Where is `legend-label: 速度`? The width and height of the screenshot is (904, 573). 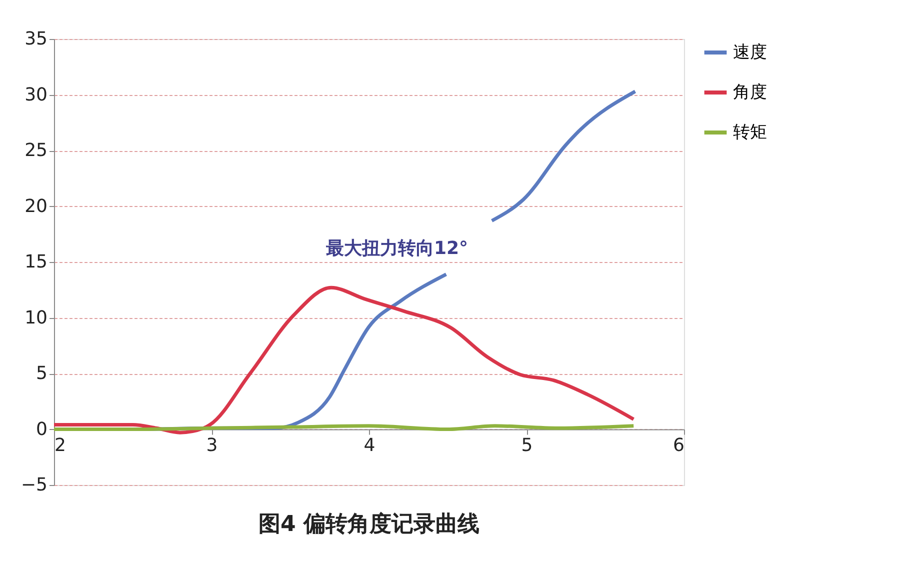
legend-label: 速度 is located at coordinates (750, 52).